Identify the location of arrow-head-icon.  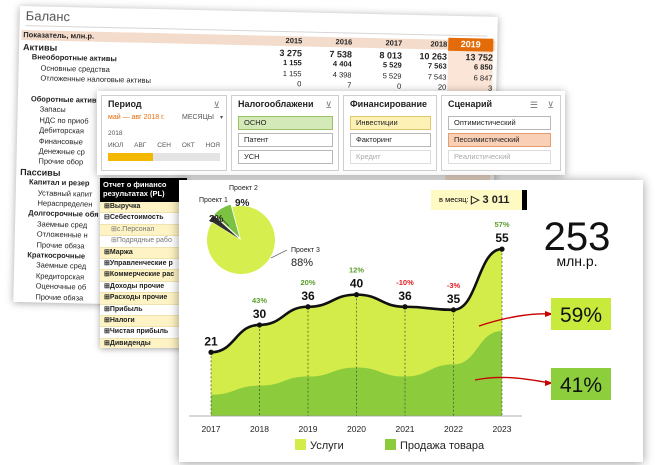
(549, 314).